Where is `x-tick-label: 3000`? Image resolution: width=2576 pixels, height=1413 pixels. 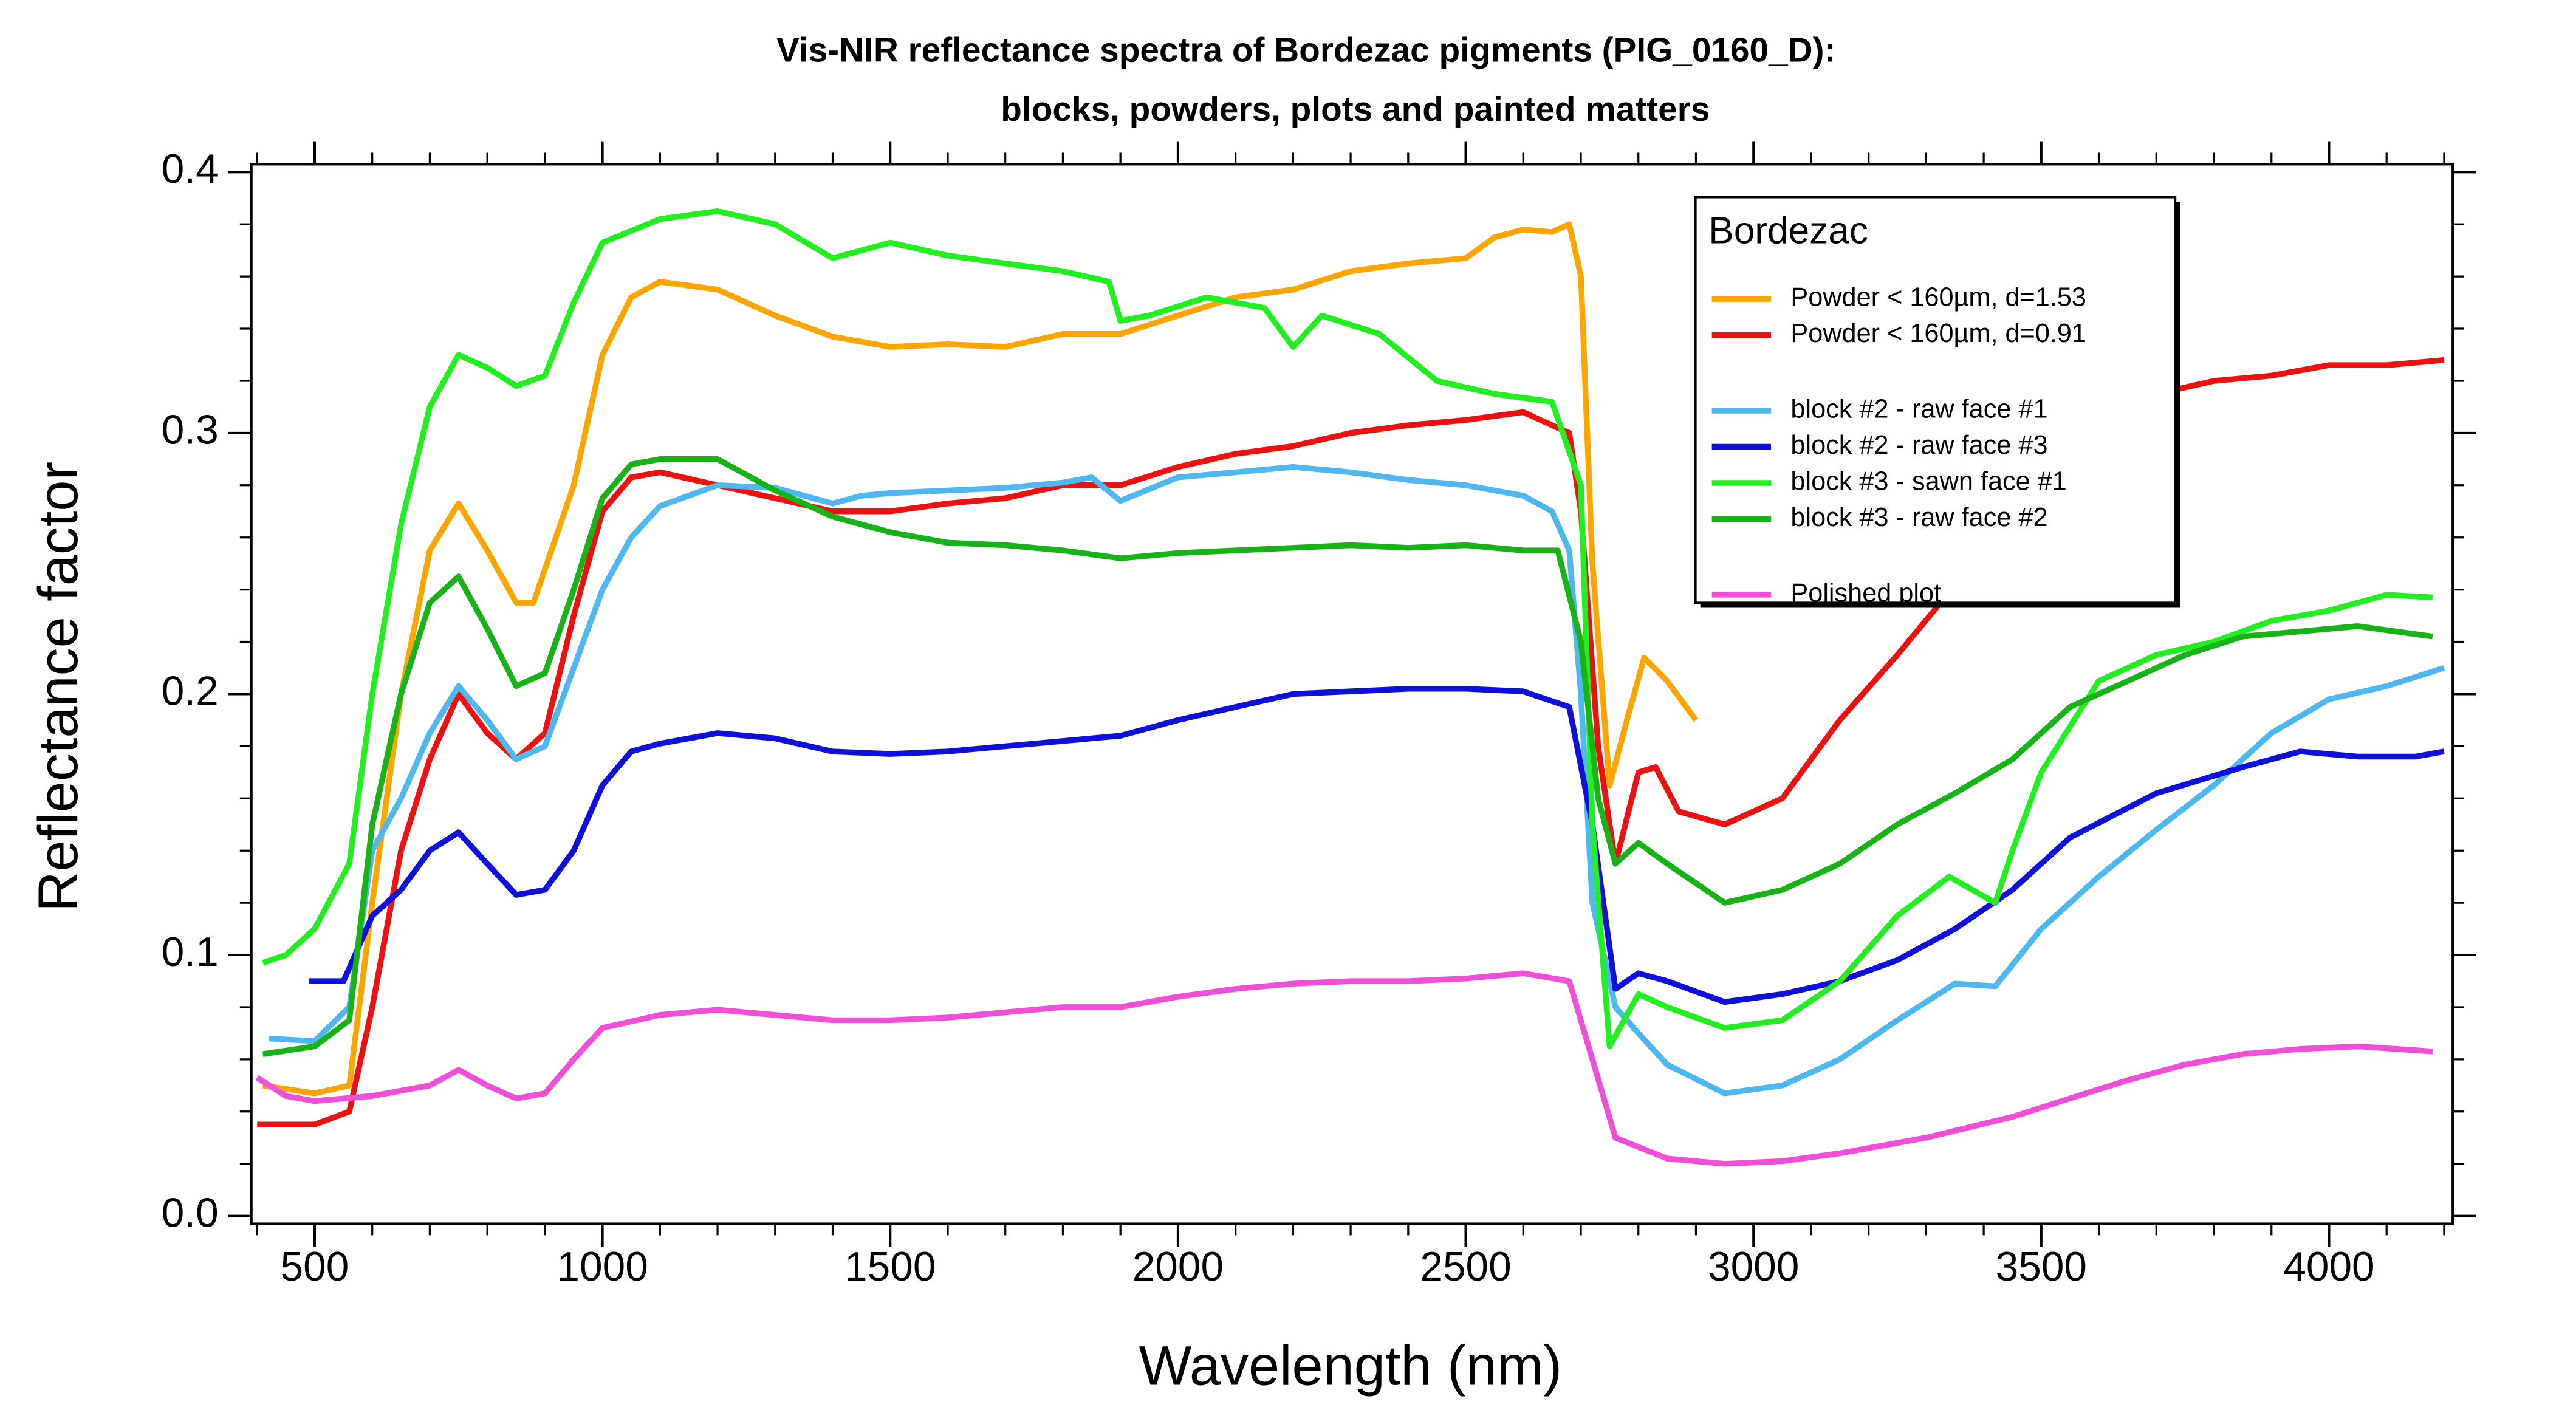 x-tick-label: 3000 is located at coordinates (1754, 1267).